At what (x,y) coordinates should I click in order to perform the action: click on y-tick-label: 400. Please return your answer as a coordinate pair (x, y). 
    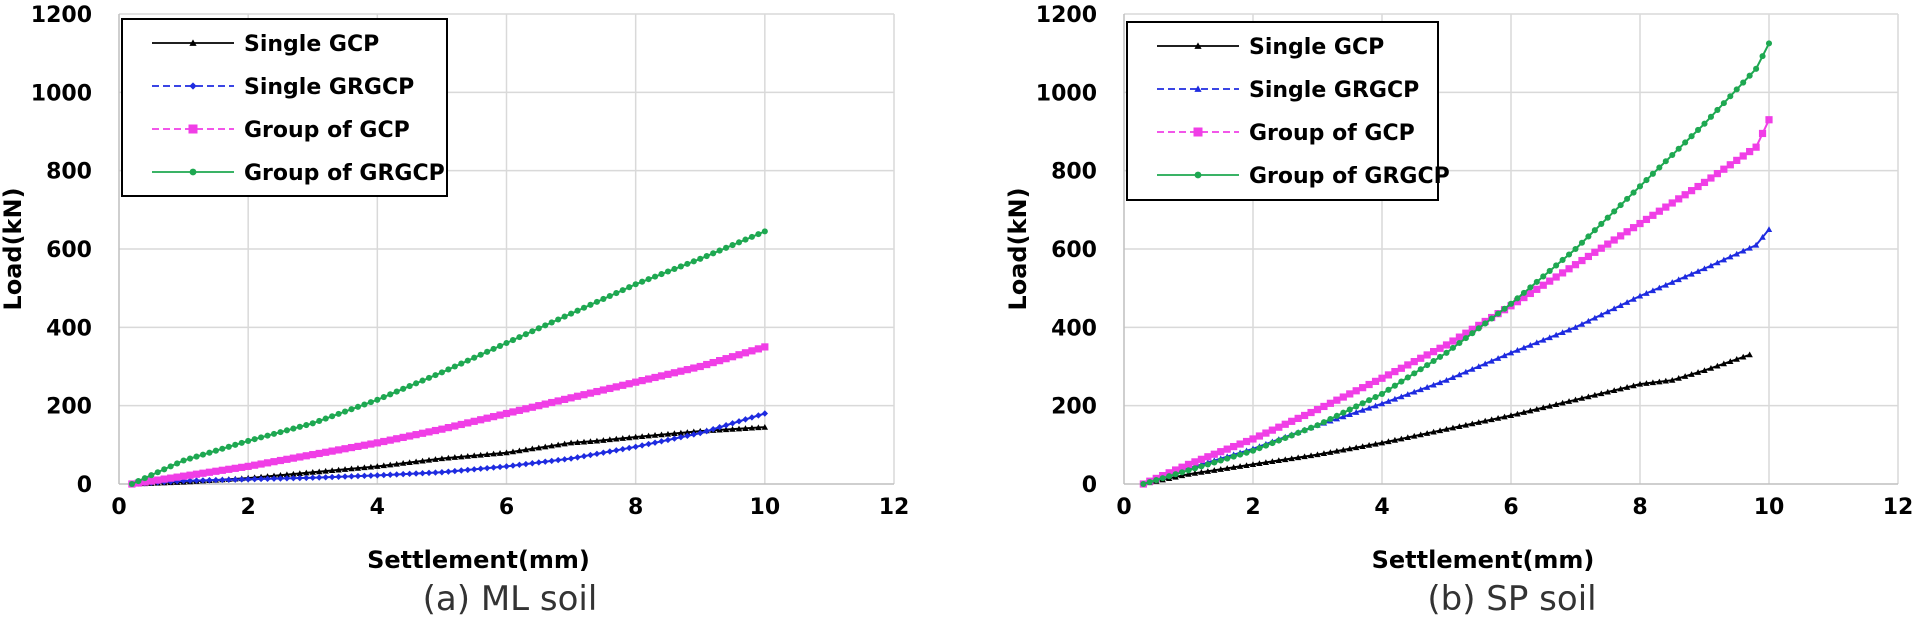
    Looking at the image, I should click on (69, 328).